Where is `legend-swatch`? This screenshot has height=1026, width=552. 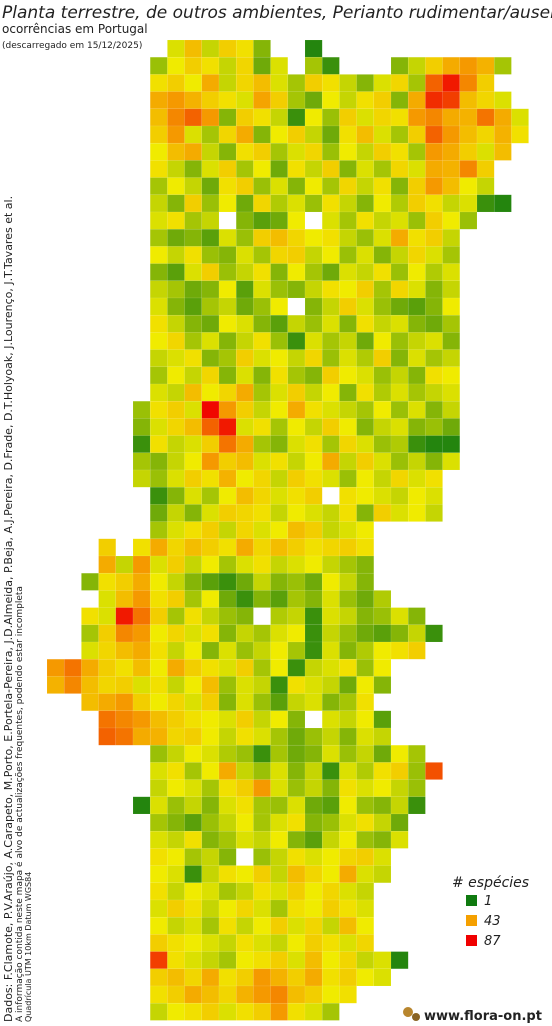 legend-swatch is located at coordinates (471, 940).